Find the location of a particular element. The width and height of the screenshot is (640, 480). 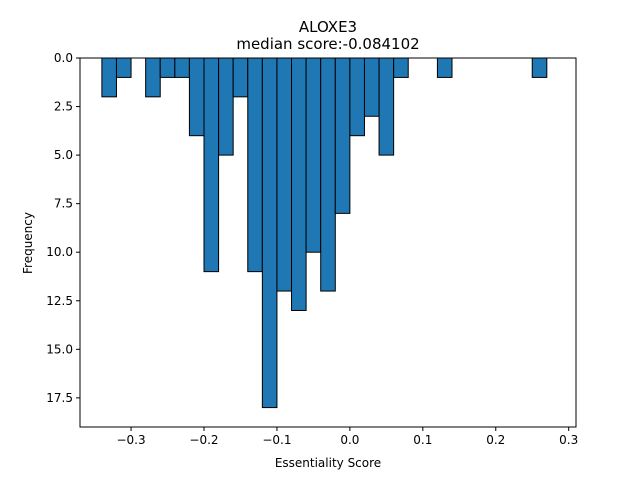

x-tick-label: 0.0 is located at coordinates (349, 440).